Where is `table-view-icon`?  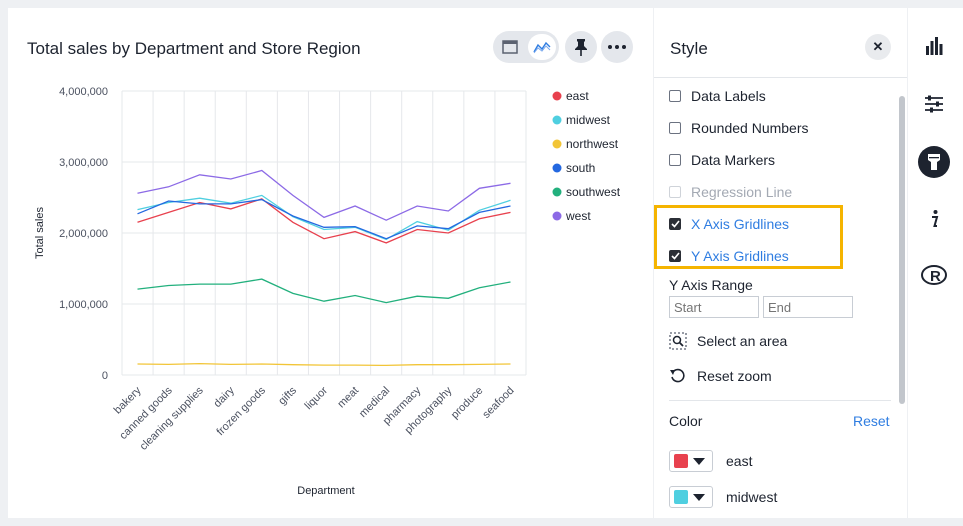 table-view-icon is located at coordinates (510, 47).